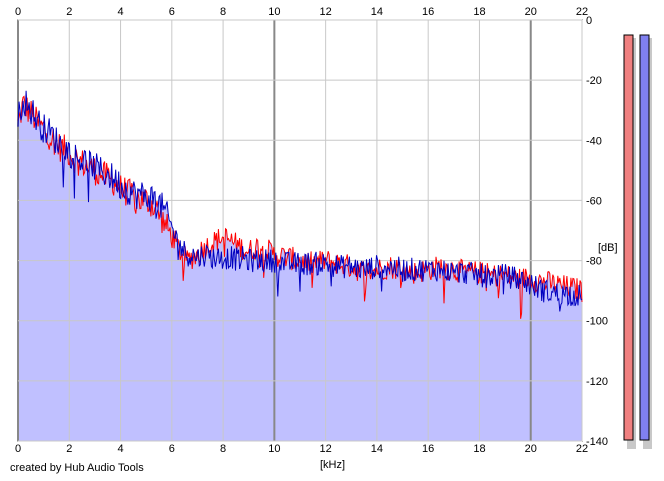 The height and width of the screenshot is (481, 664). What do you see at coordinates (589, 21) in the screenshot?
I see `y-tick-label: 0` at bounding box center [589, 21].